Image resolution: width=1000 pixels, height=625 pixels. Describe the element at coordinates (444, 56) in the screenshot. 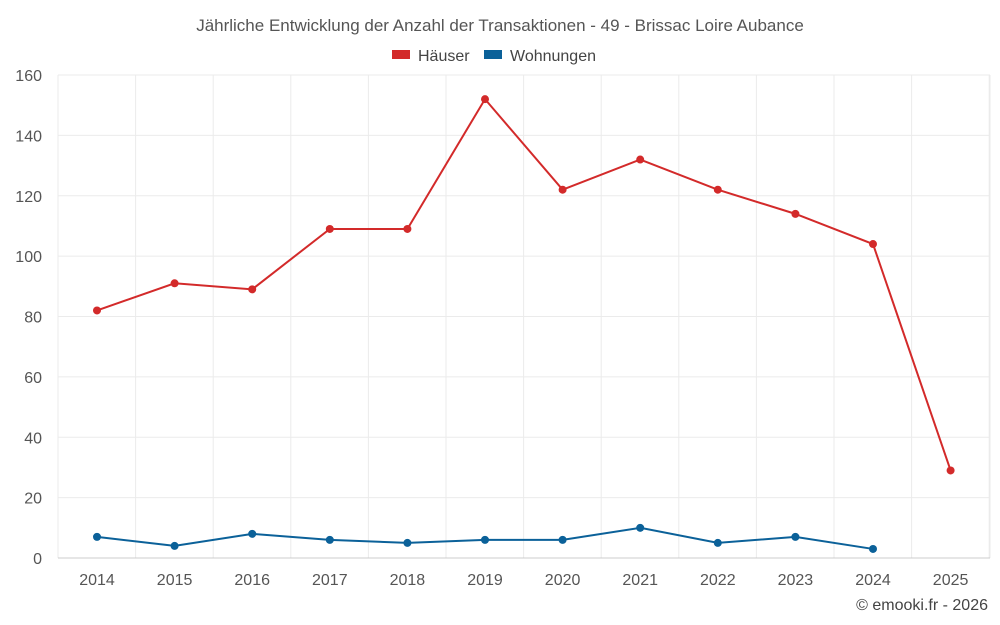

I see `legend-label-haeuser: Häuser` at that location.